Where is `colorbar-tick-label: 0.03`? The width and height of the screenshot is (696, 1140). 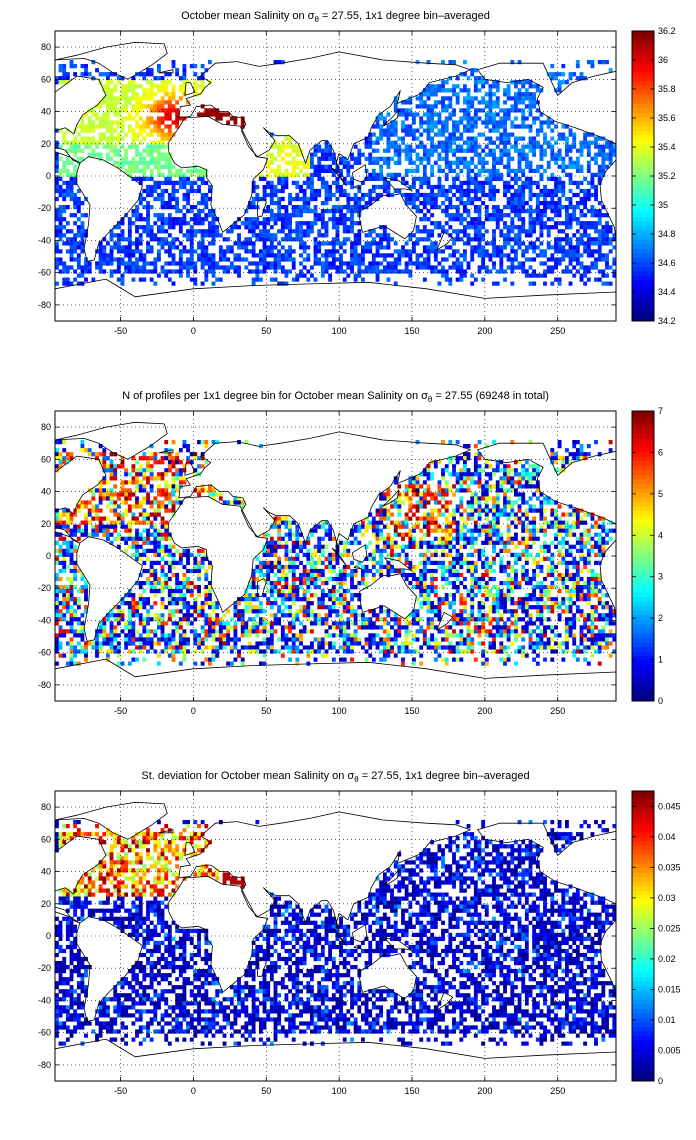 colorbar-tick-label: 0.03 is located at coordinates (667, 898).